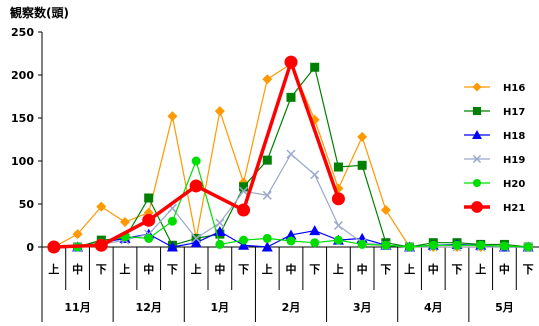 The image size is (539, 326). I want to click on legend-item-h21: H21, so click(494, 207).